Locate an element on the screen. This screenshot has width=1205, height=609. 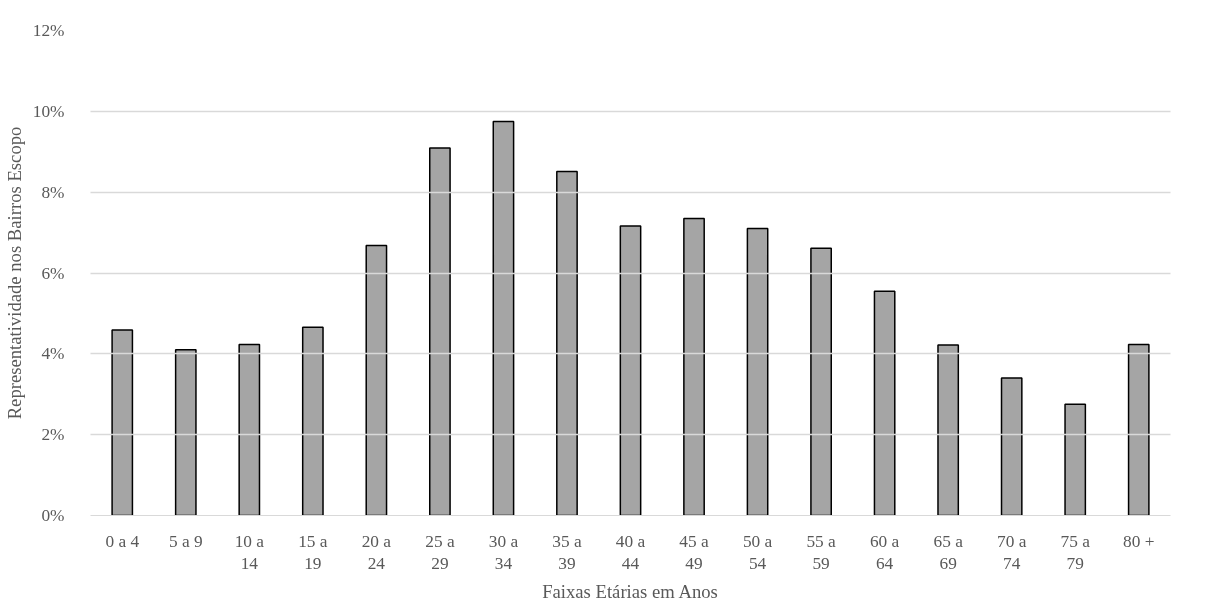
x-tick-label: 65 a 69 is located at coordinates (948, 552).